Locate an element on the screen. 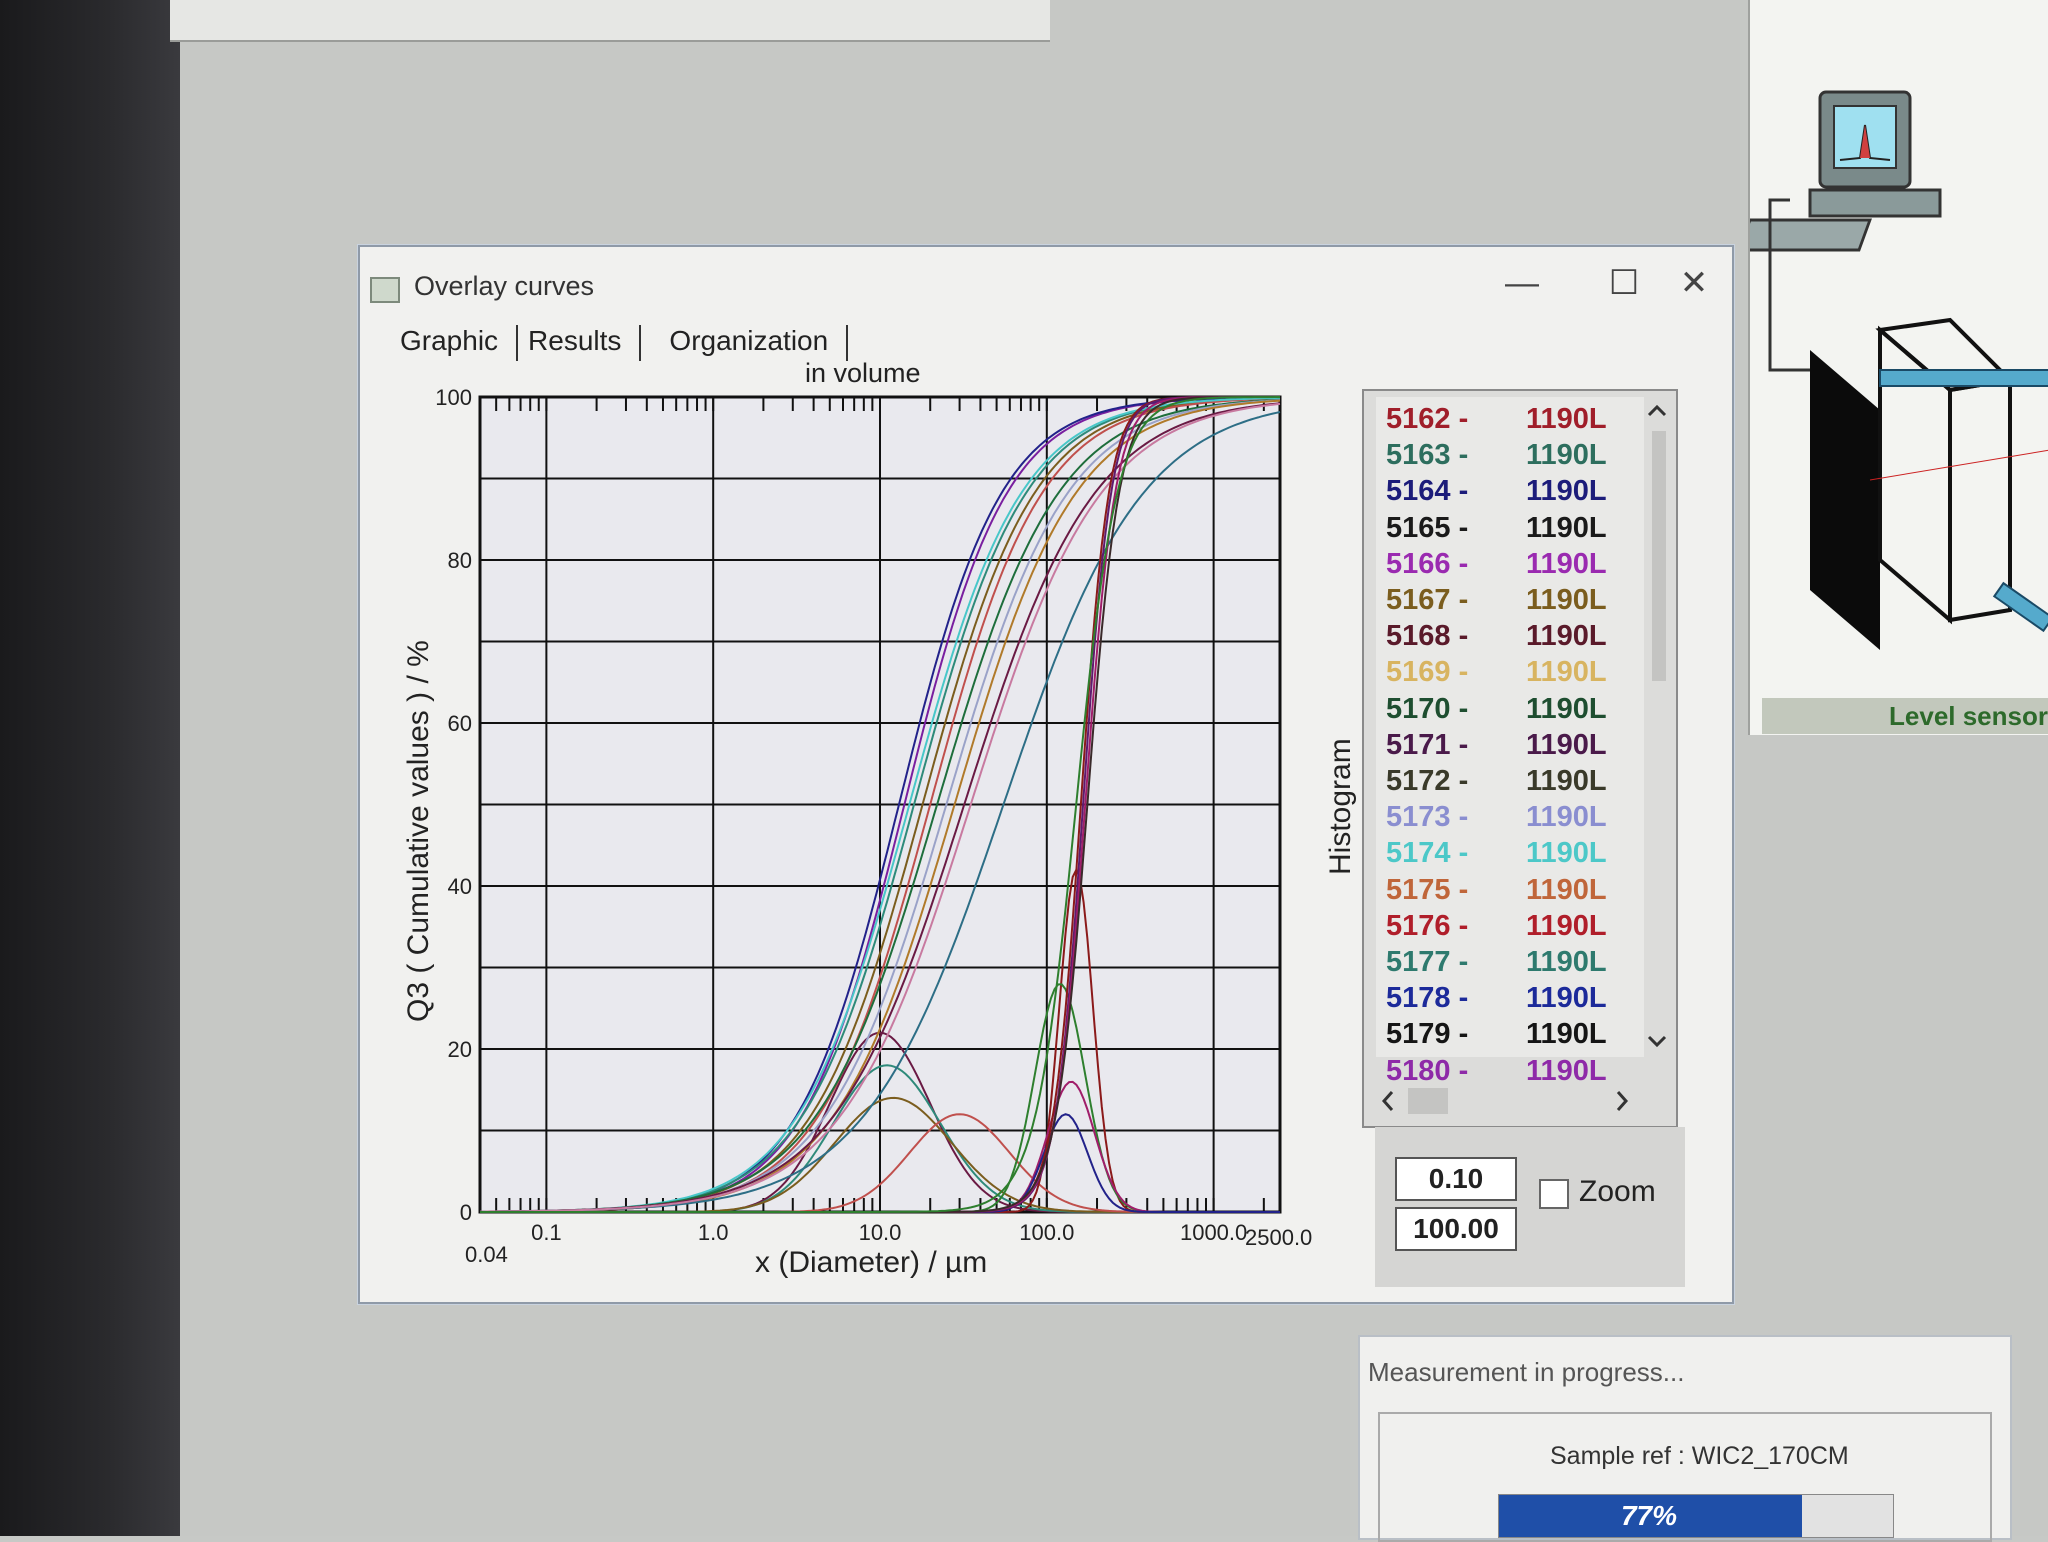 The image size is (2048, 1542). legend-item: 5176 - 1190L is located at coordinates (1496, 928).